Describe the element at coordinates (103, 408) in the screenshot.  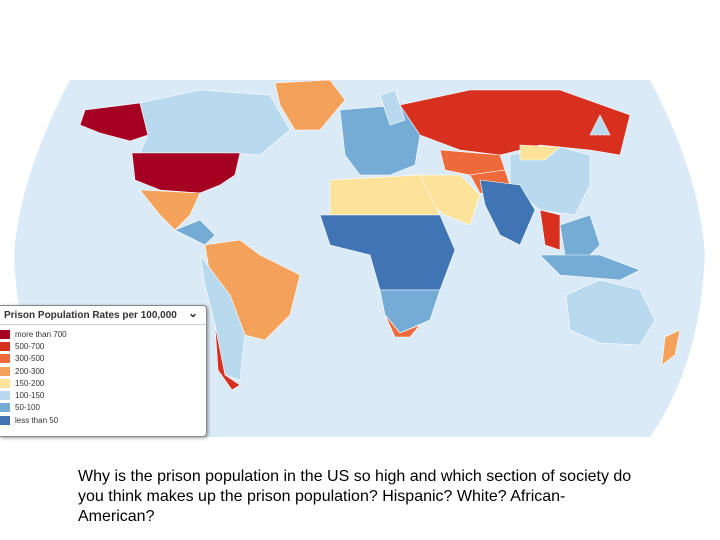
I see `legend-entry: 50-100` at that location.